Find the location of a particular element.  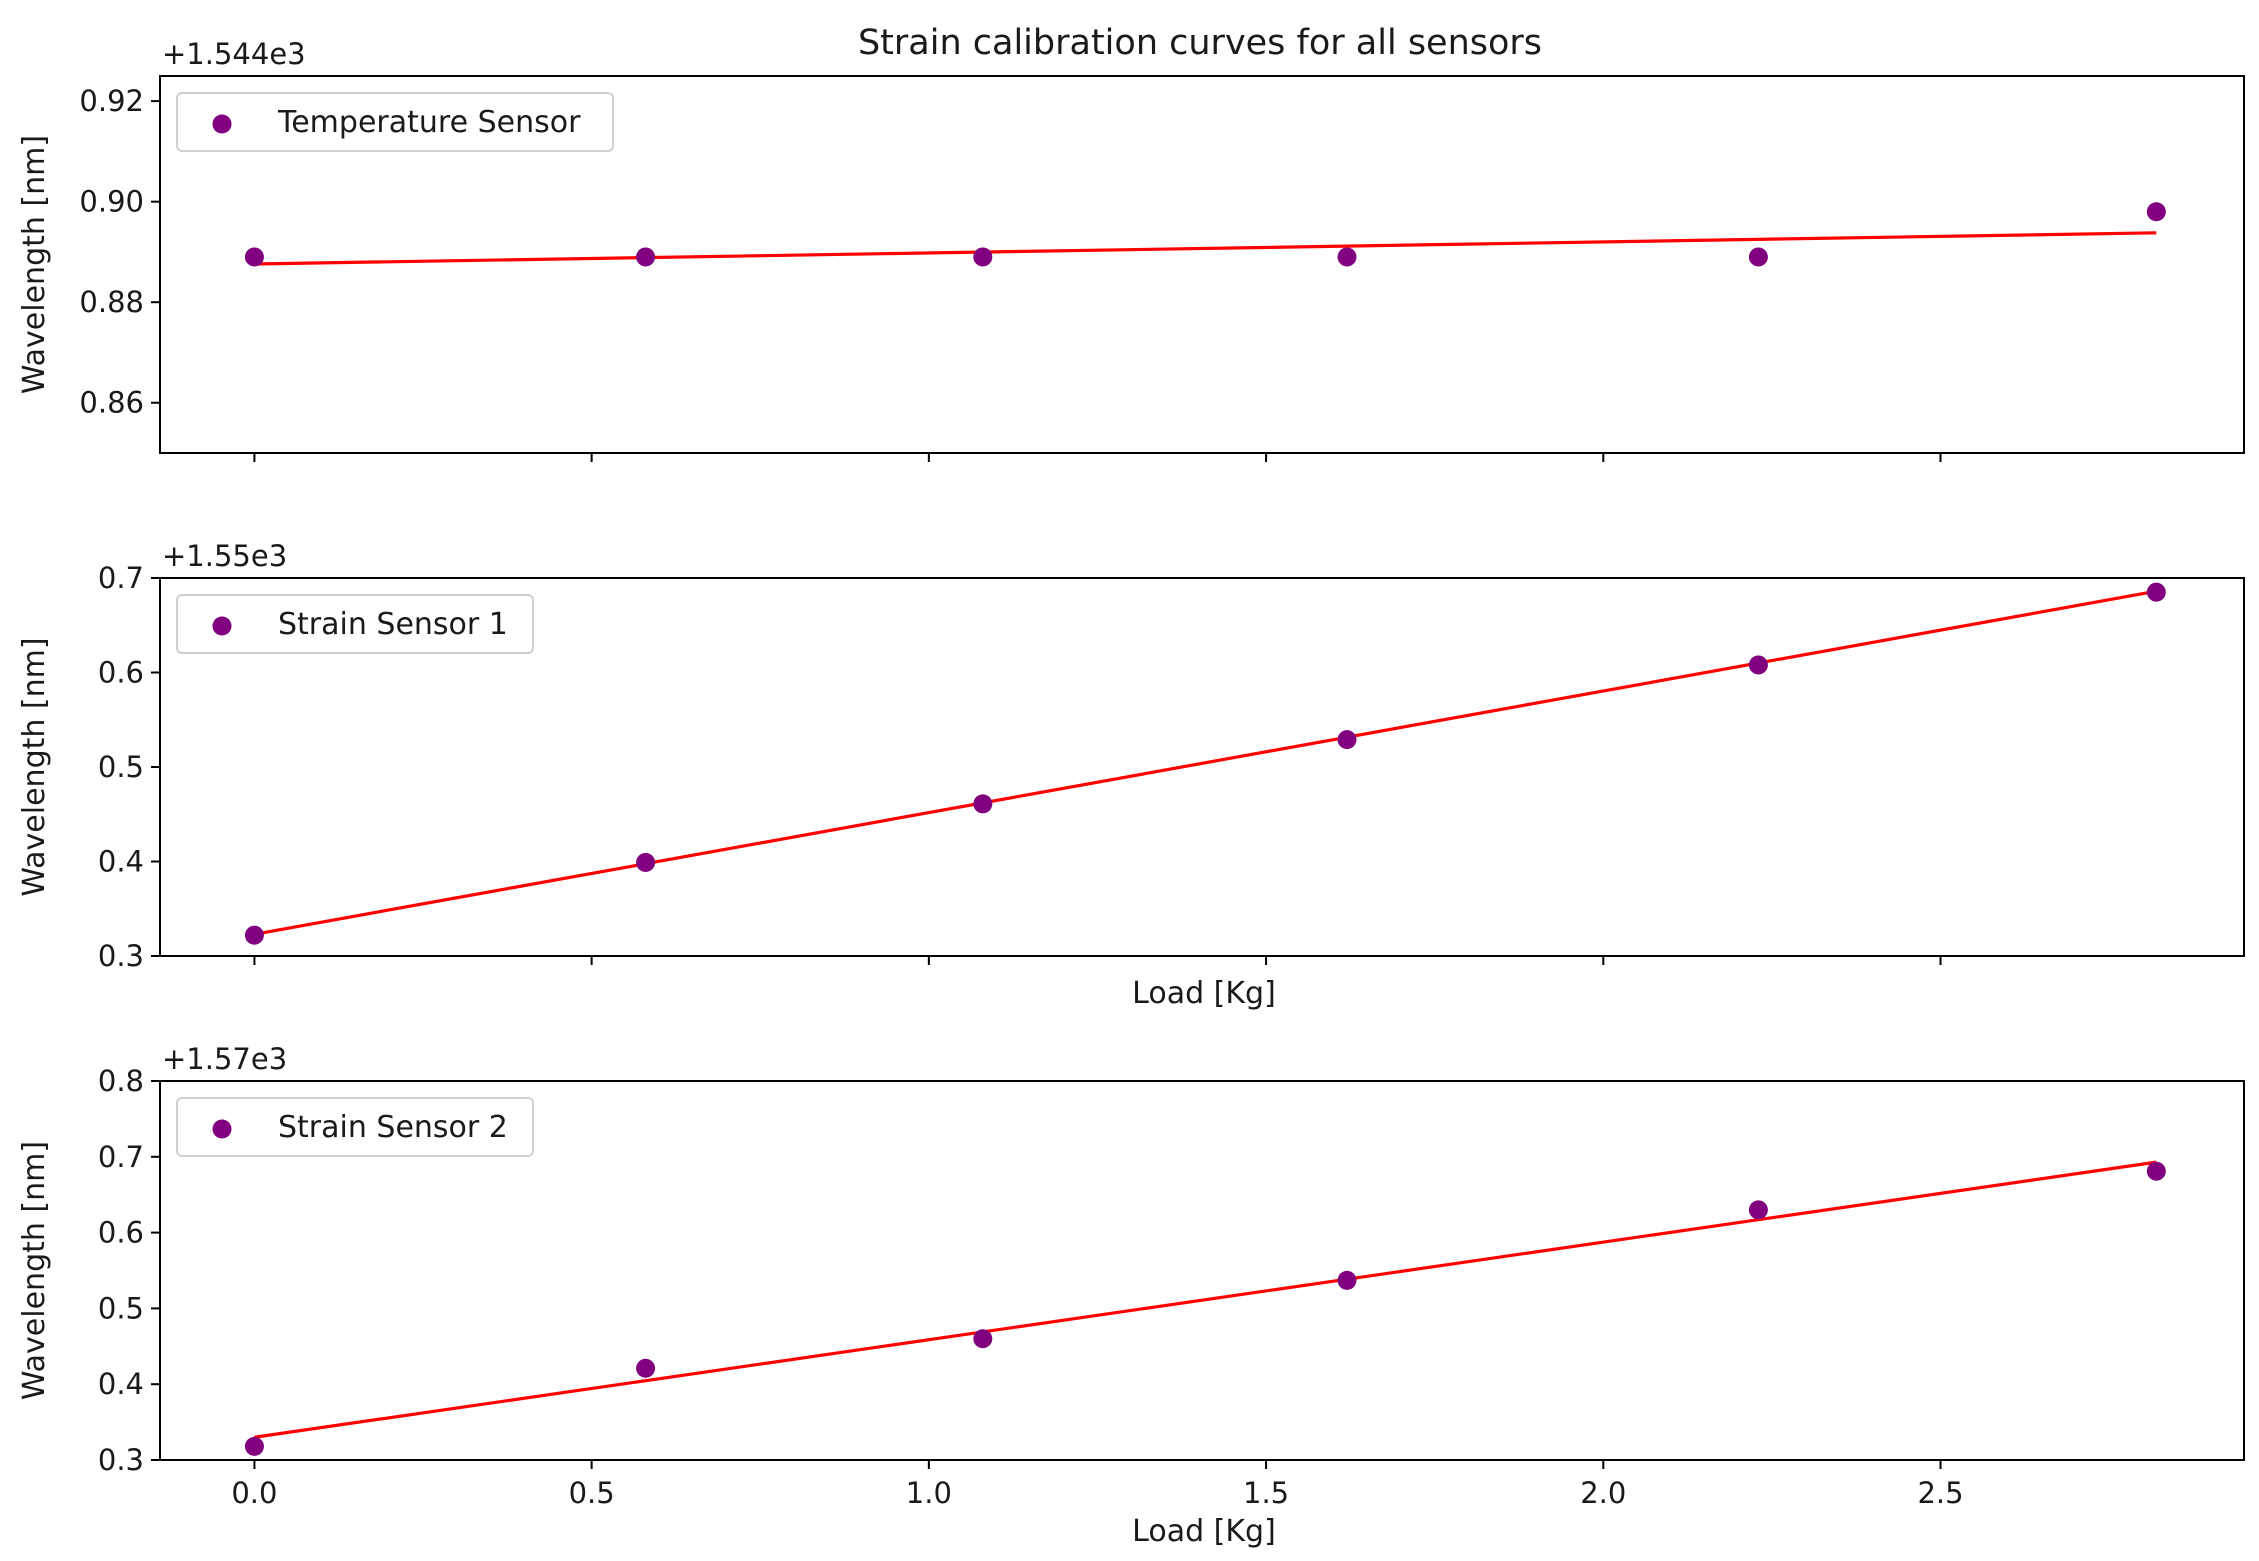

x-tick-label: 1.5 is located at coordinates (1266, 1493).